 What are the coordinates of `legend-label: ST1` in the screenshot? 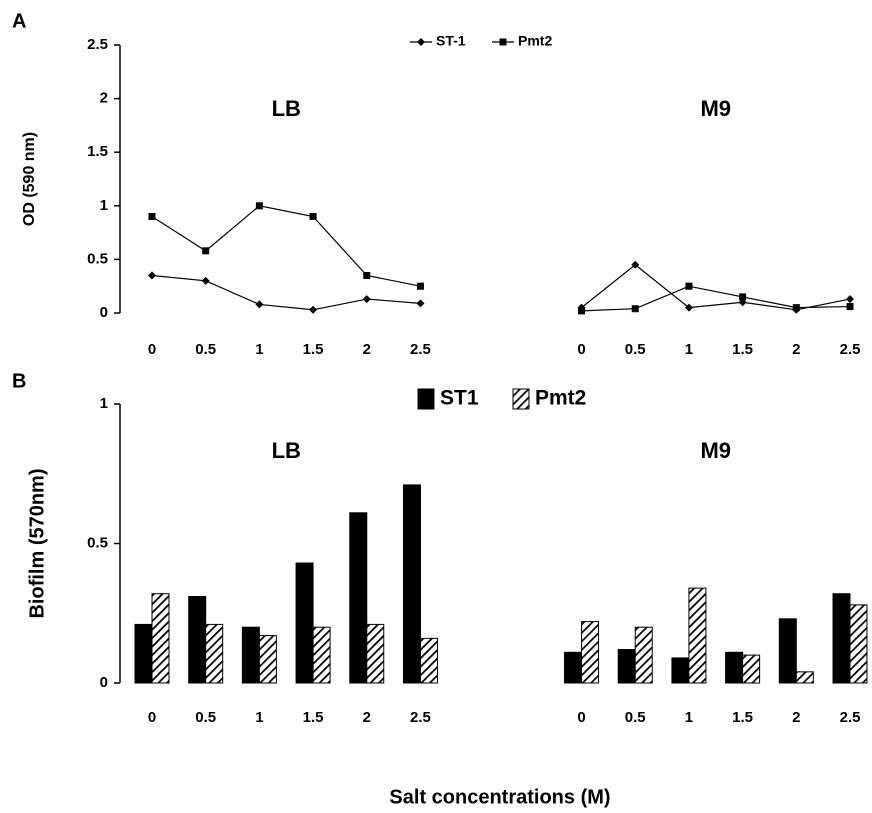 It's located at (459, 398).